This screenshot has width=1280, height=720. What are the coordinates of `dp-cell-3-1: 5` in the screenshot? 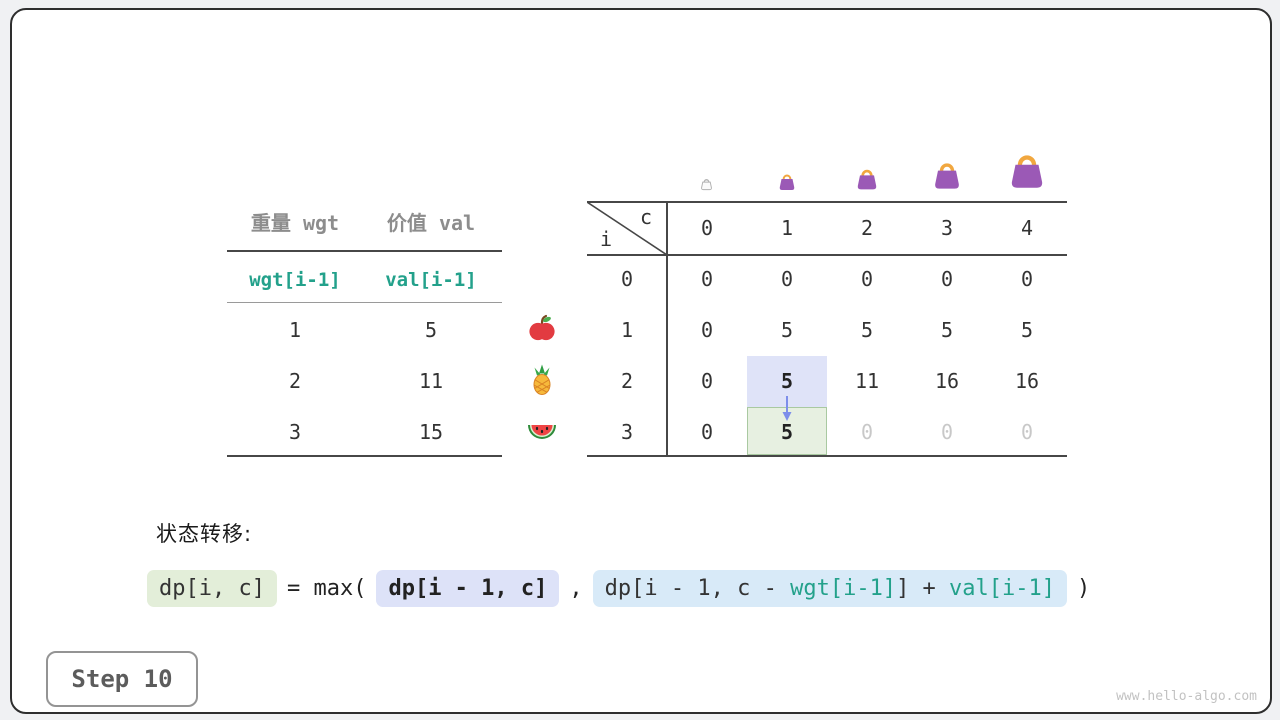 It's located at (787, 432).